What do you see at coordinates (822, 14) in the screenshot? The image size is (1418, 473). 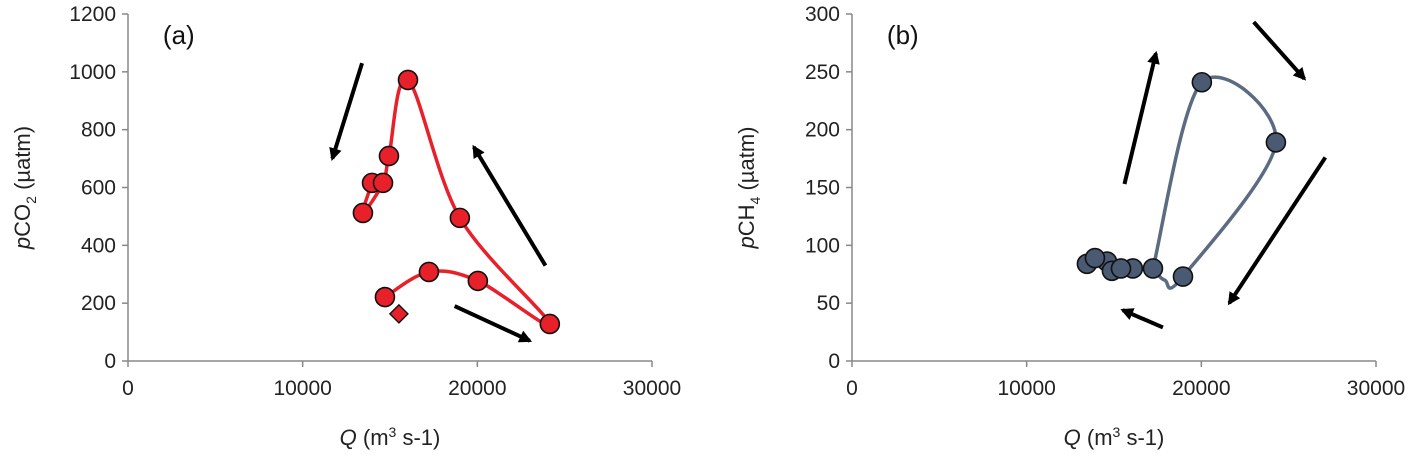 I see `y-tick-label: 300` at bounding box center [822, 14].